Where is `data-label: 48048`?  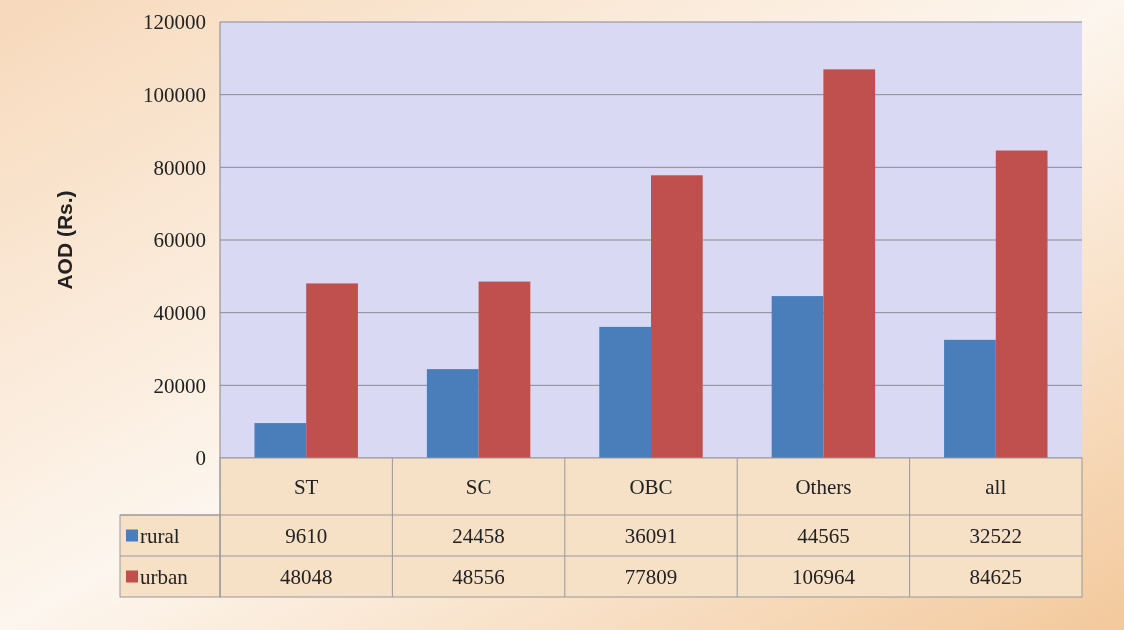
data-label: 48048 is located at coordinates (306, 576).